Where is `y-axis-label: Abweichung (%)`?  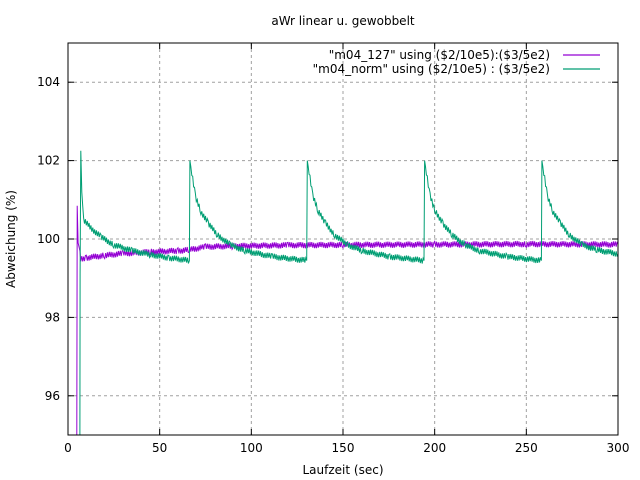
y-axis-label: Abweichung (%) is located at coordinates (11, 239).